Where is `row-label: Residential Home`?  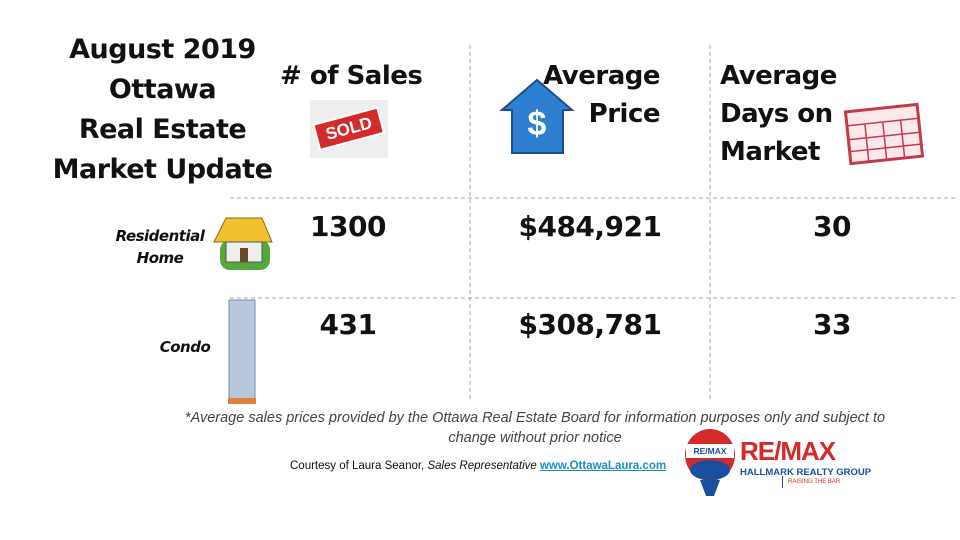 row-label: Residential Home is located at coordinates (160, 247).